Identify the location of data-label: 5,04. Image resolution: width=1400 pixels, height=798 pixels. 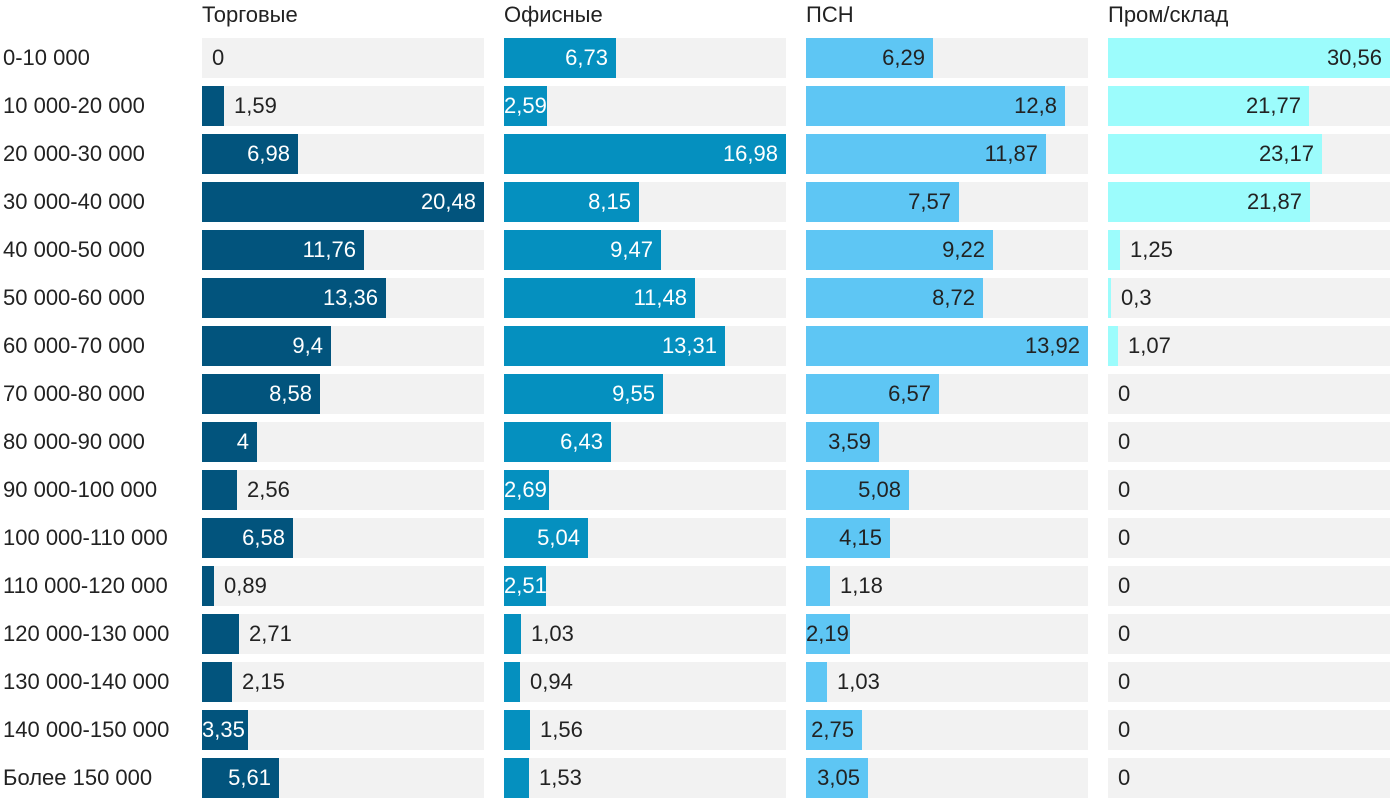
(558, 537).